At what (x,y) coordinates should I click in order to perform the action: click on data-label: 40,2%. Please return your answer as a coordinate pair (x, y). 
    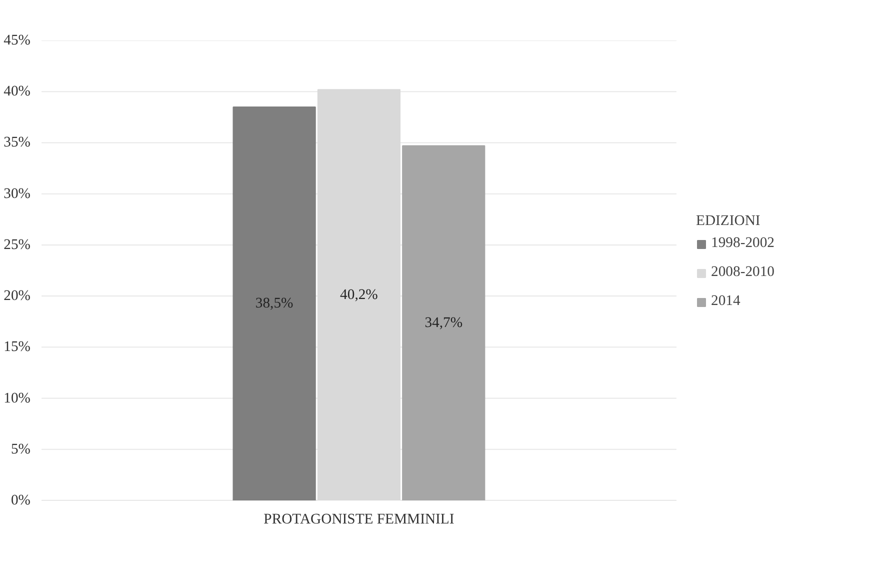
    Looking at the image, I should click on (359, 295).